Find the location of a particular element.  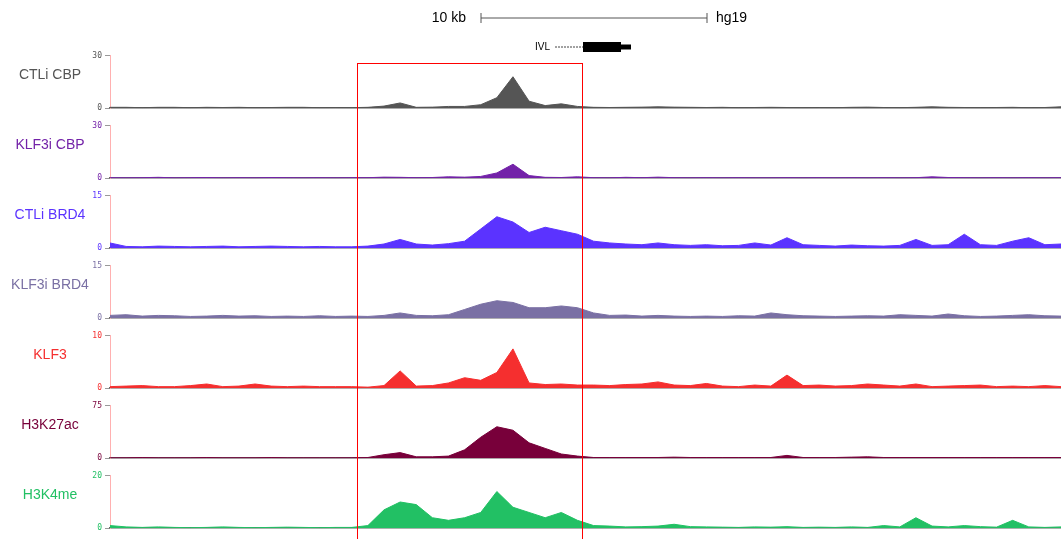

y-tick-label: 75 is located at coordinates (97, 405).